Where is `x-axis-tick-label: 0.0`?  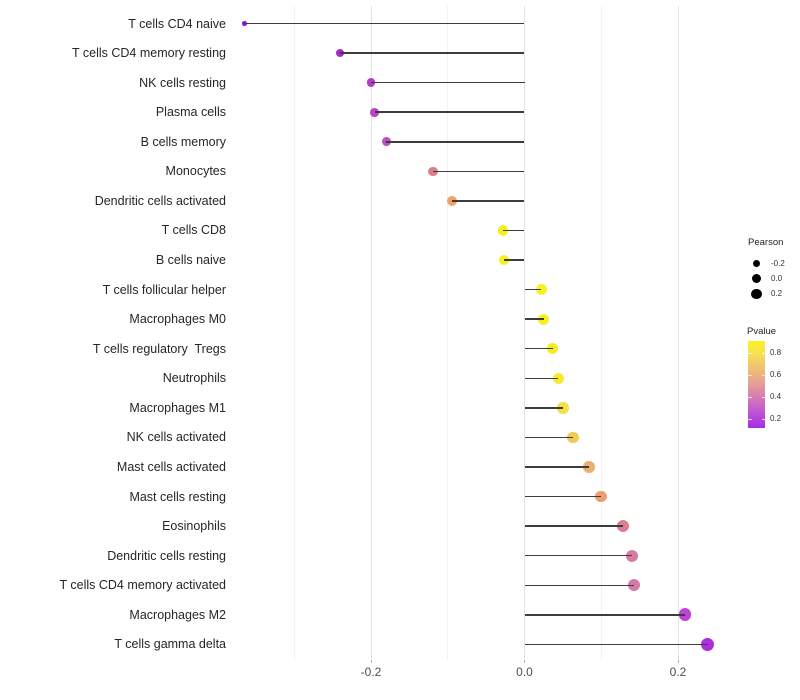 x-axis-tick-label: 0.0 is located at coordinates (524, 672).